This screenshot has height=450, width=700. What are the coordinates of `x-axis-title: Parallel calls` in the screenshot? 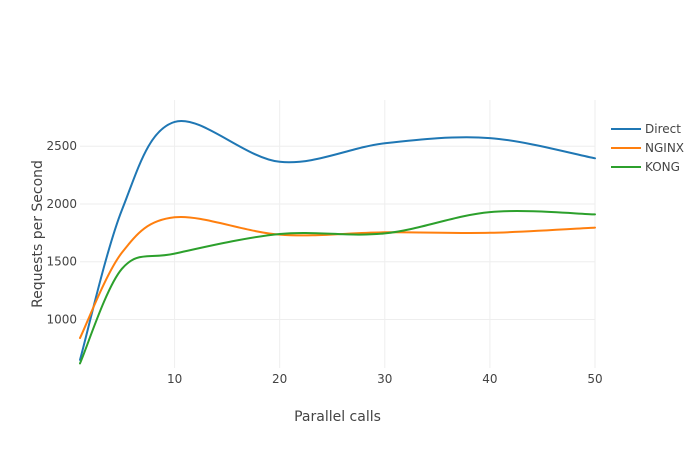 It's located at (337, 417).